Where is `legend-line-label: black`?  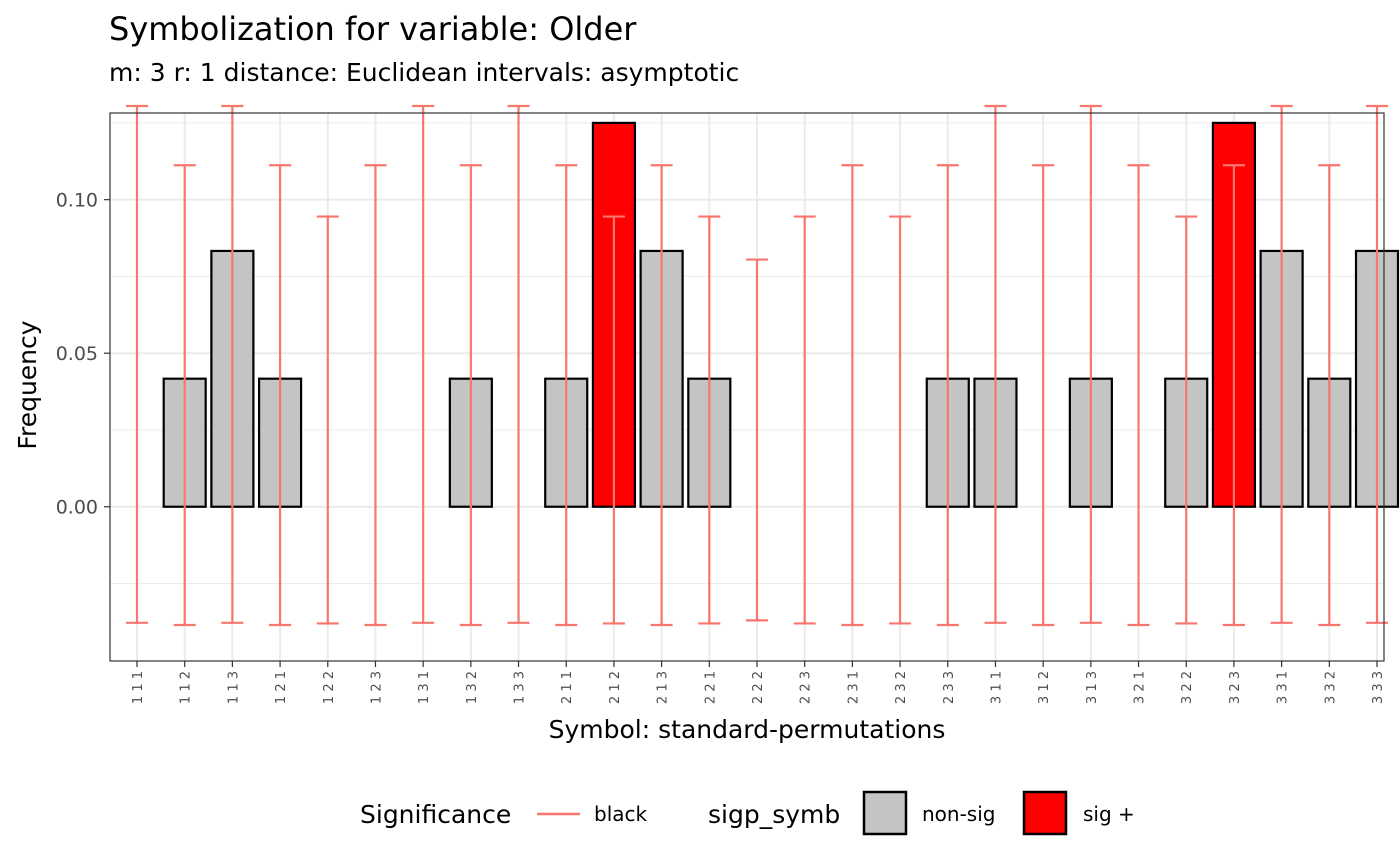
legend-line-label: black is located at coordinates (621, 814).